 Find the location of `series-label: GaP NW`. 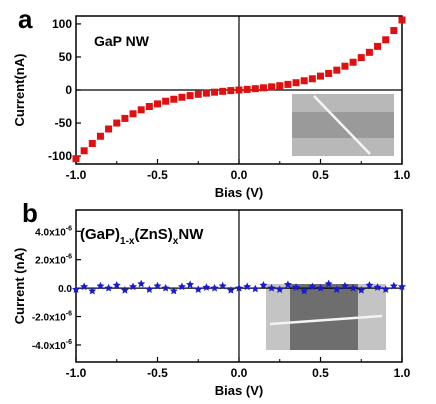

series-label: GaP NW is located at coordinates (122, 41).